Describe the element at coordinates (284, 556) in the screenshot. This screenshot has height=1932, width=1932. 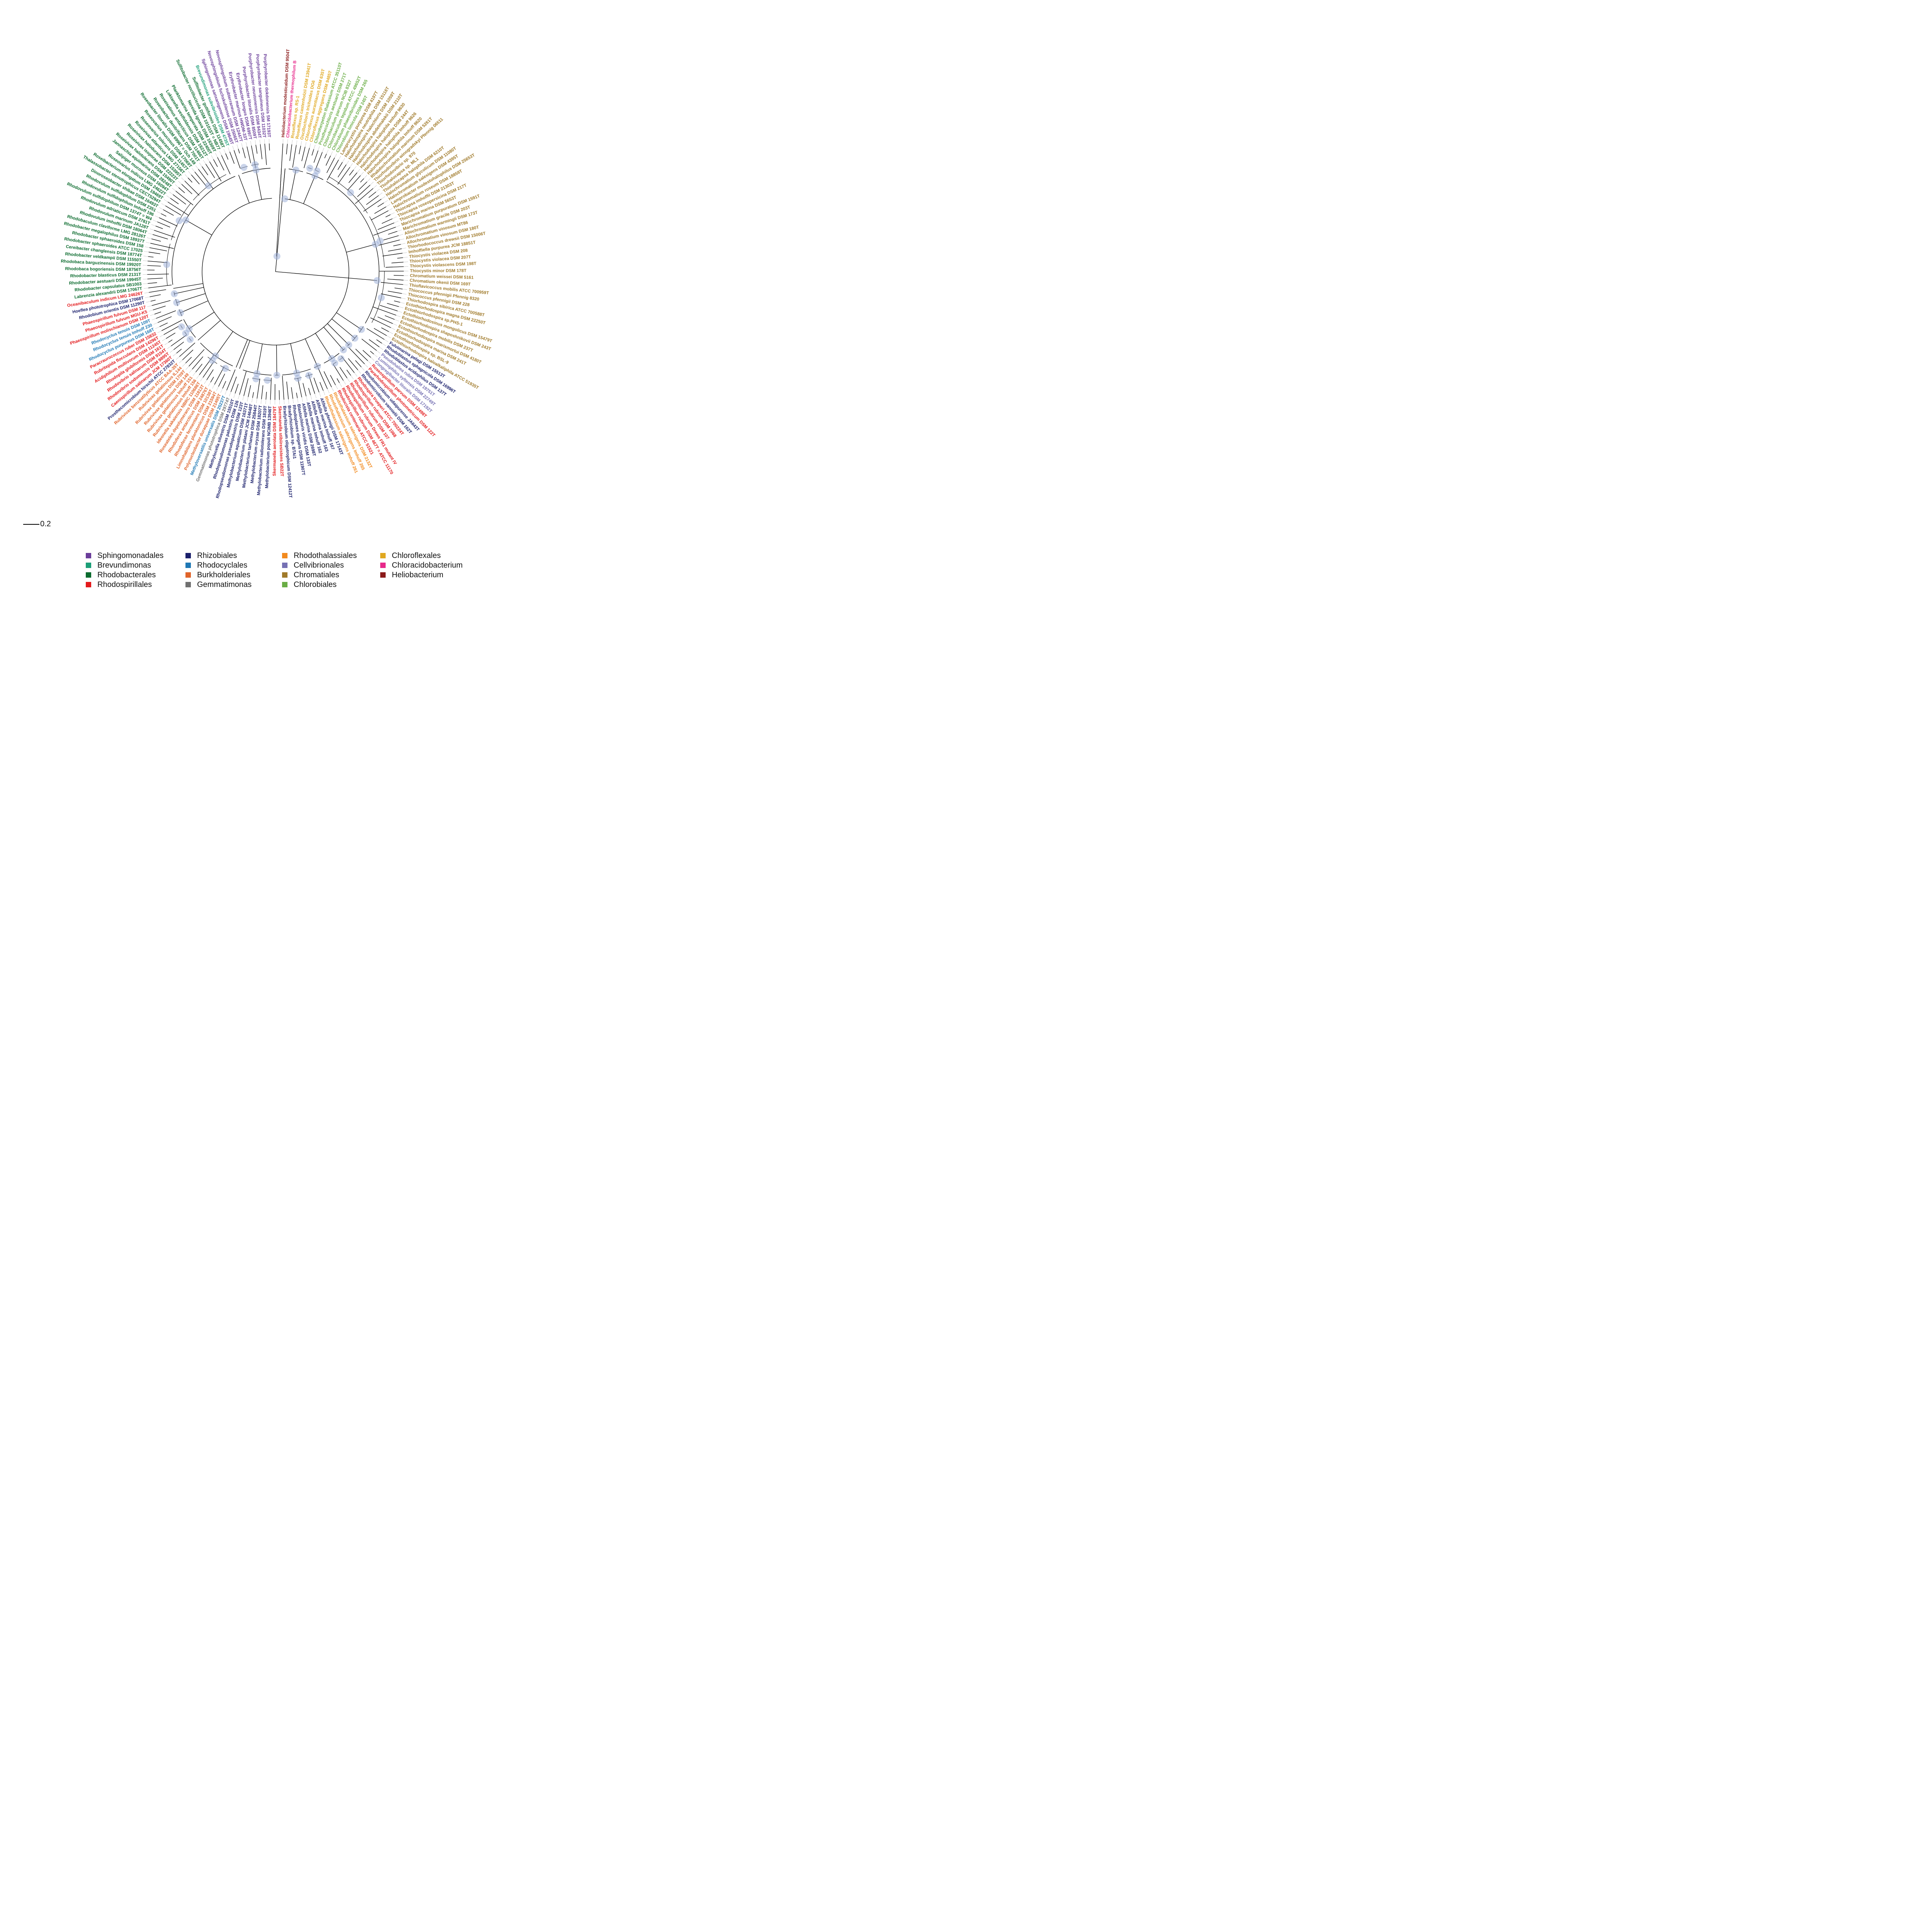
I see `legend-swatch` at that location.